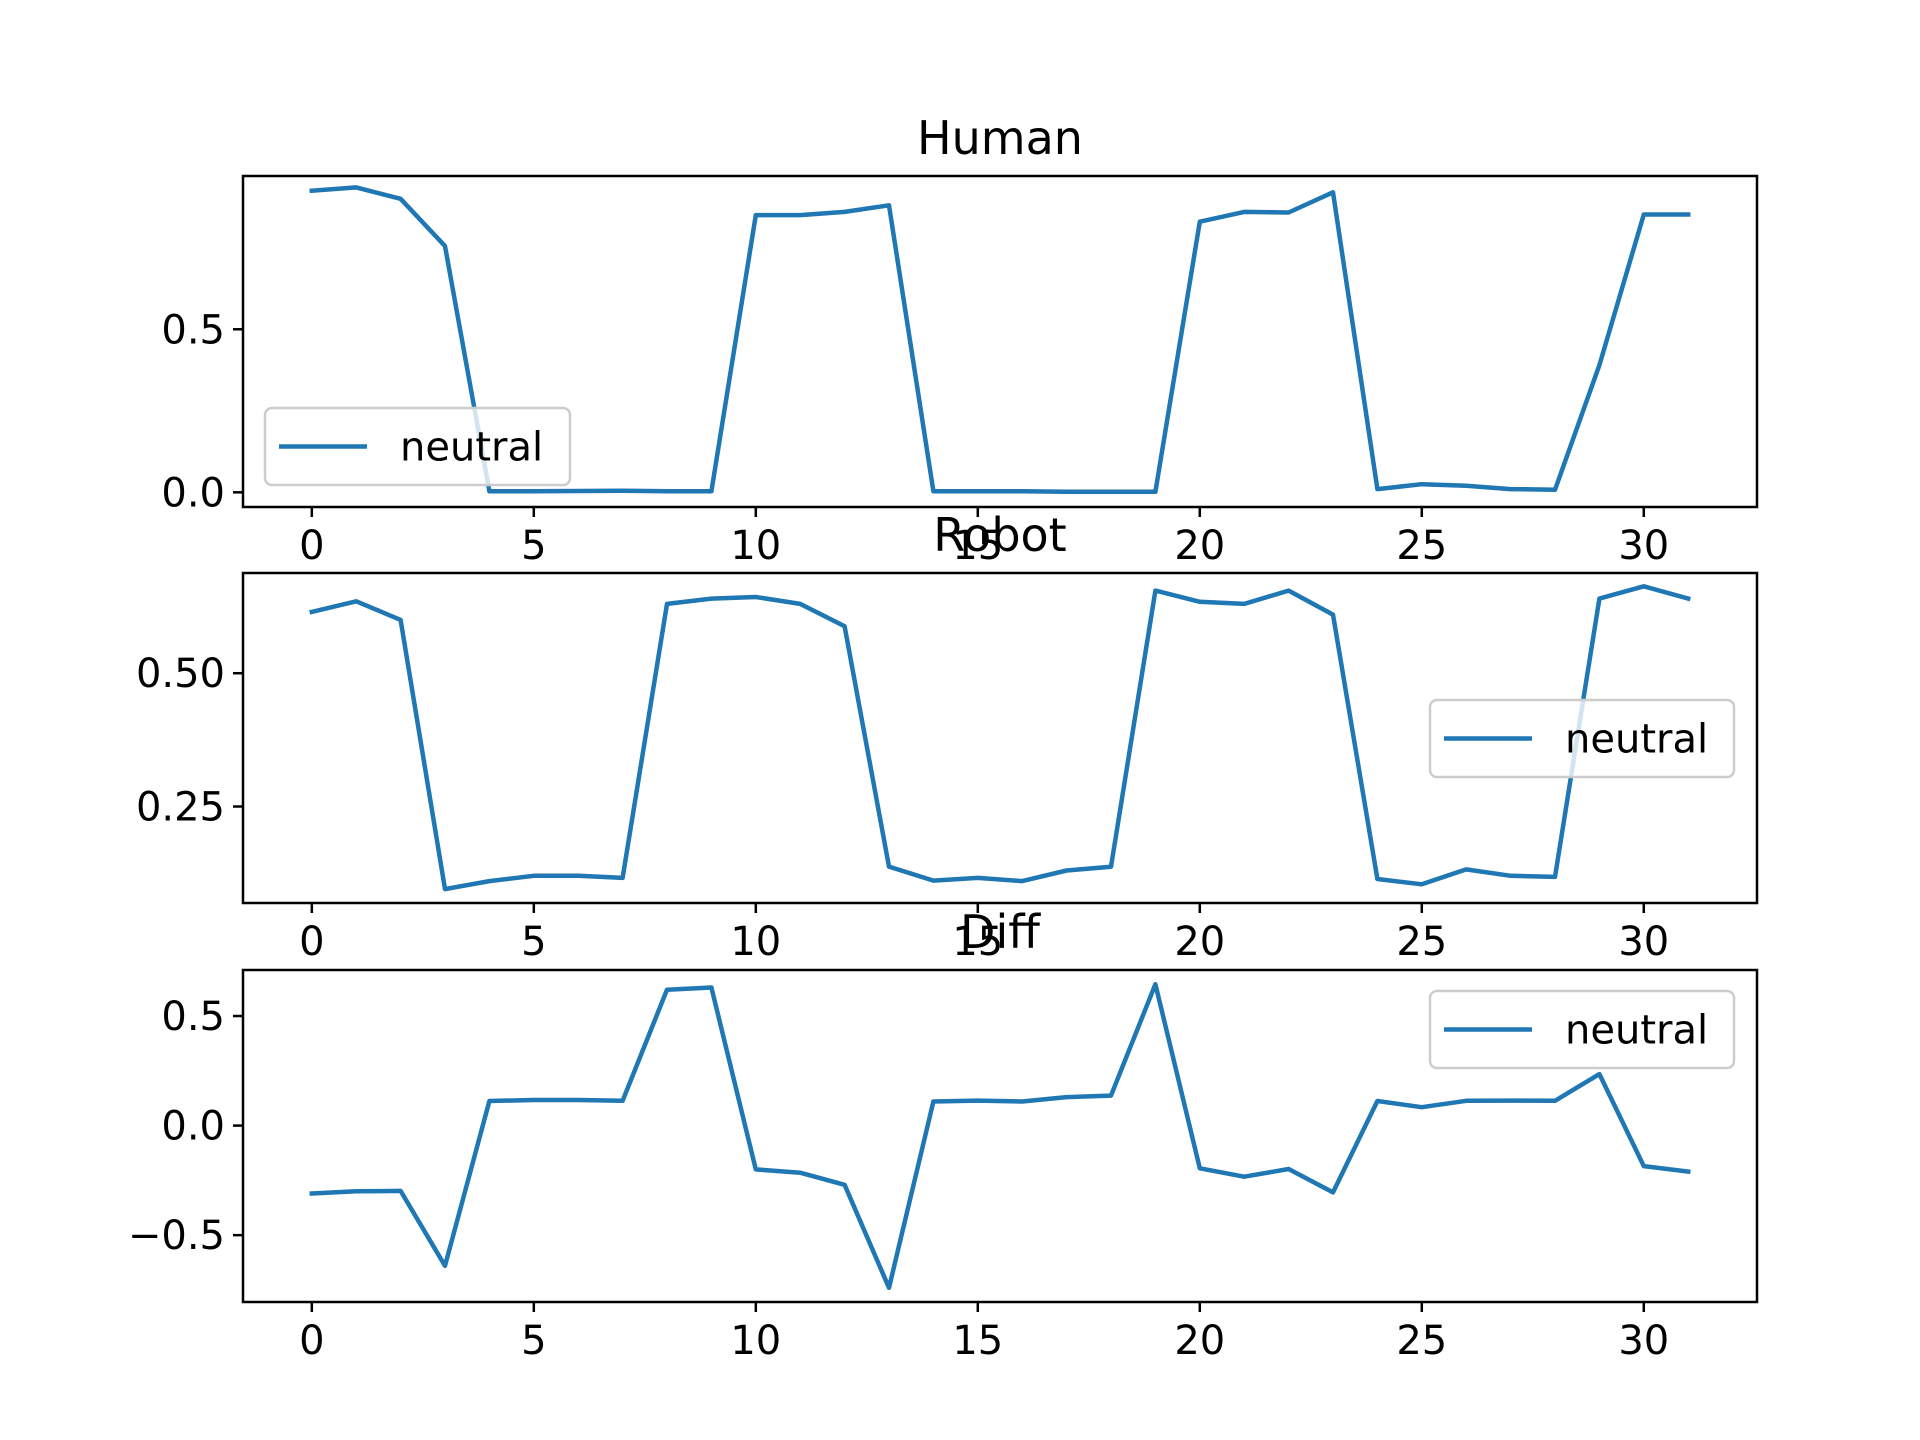 The height and width of the screenshot is (1440, 1920). I want to click on y-tick-label: 0.25, so click(180, 808).